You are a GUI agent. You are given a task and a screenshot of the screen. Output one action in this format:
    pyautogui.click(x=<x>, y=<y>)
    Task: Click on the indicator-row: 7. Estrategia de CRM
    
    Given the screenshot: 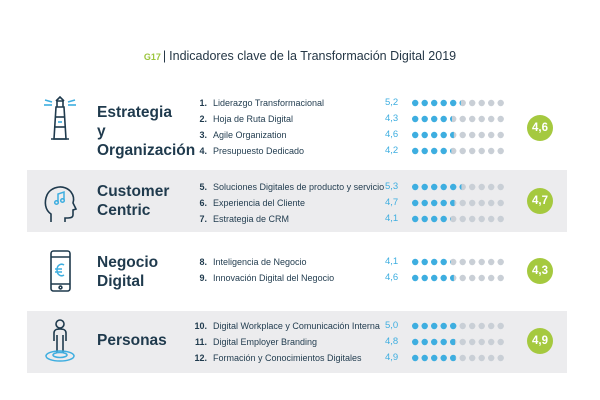 What is the action you would take?
    pyautogui.click(x=239, y=219)
    